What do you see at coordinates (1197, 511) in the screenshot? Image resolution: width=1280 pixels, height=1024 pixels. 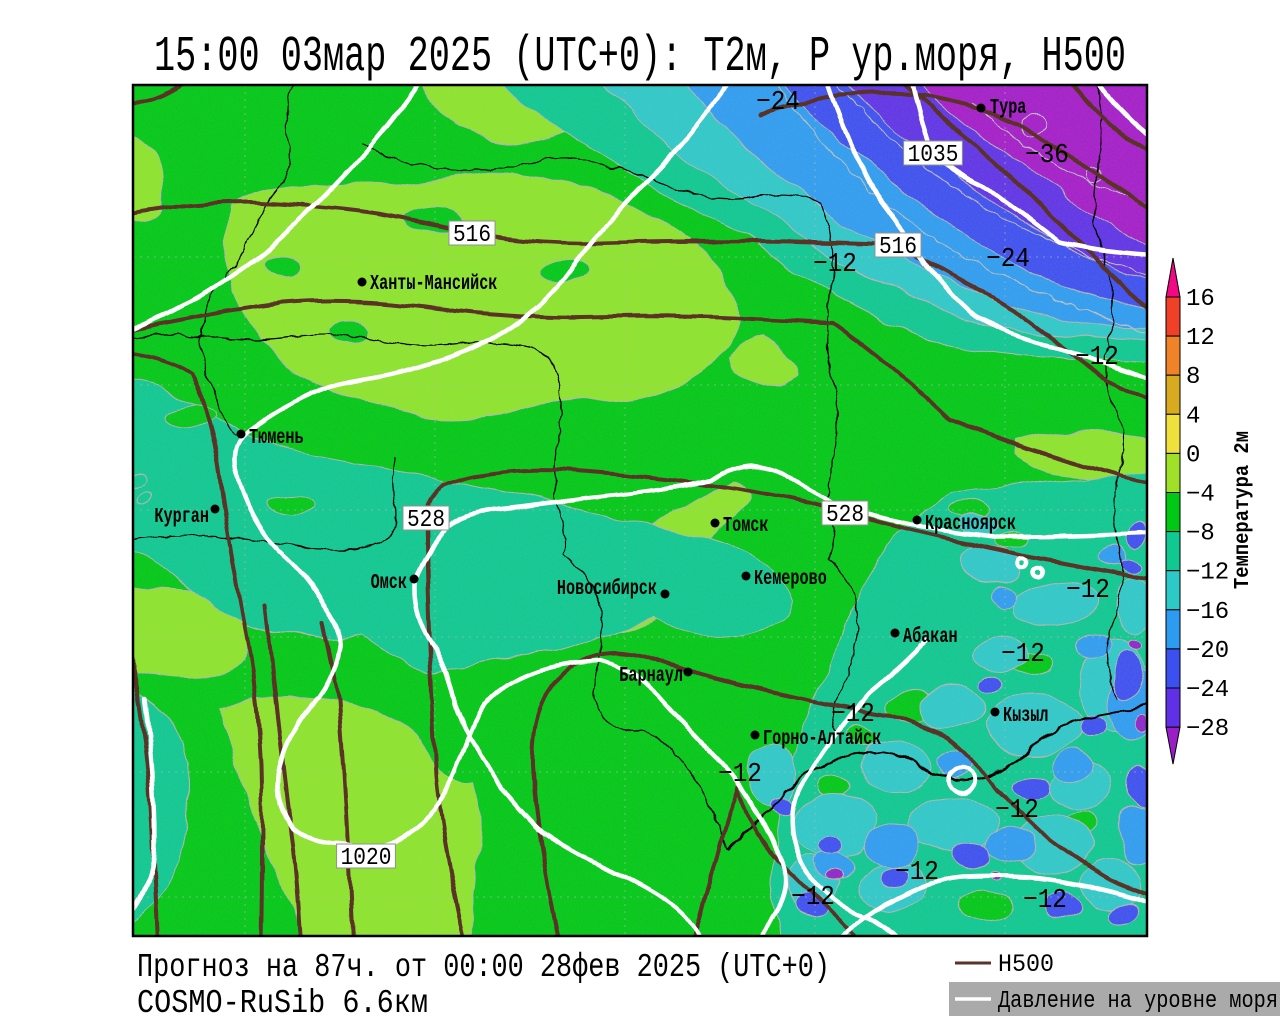 I see `colorbar: 16 12 8 4 0 −4 −8 −12 −16 −20 −24 −28` at bounding box center [1197, 511].